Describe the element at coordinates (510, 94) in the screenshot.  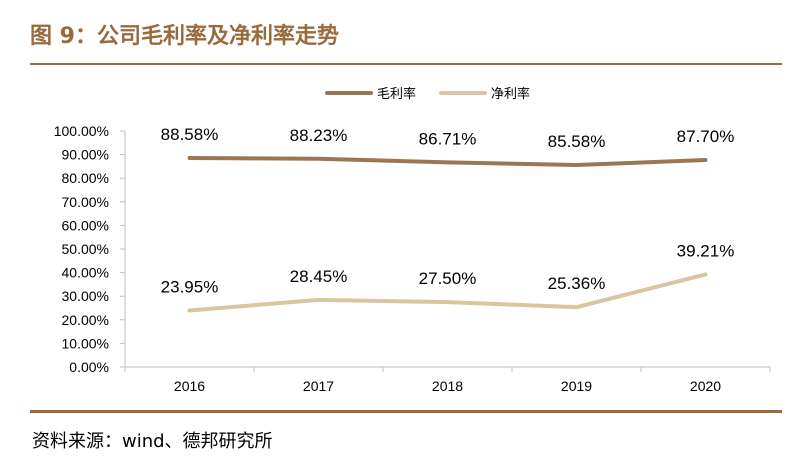
I see `legend-label-1: 净利率` at that location.